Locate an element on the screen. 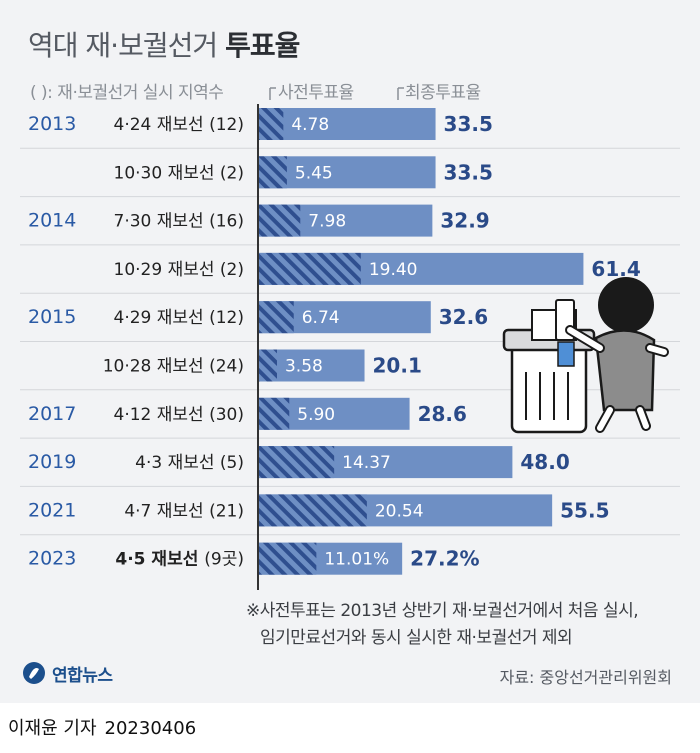 The image size is (700, 753). final-value-label: 20.1 is located at coordinates (397, 366).